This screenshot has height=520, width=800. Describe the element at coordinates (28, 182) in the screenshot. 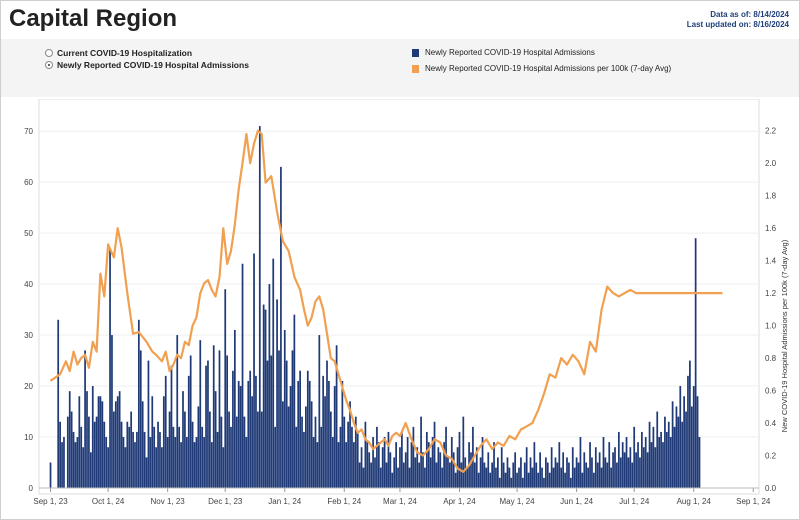

I see `y-left-tick-label: 60` at that location.